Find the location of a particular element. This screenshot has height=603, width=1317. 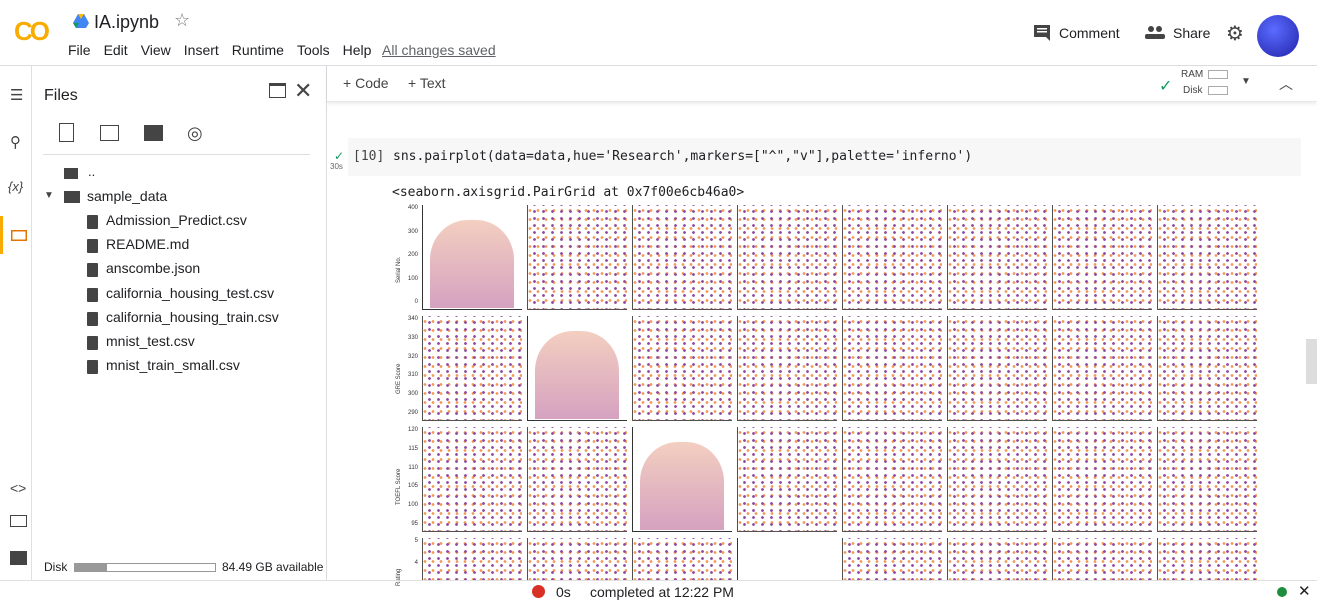

drive-mount-icon is located at coordinates (153, 133).